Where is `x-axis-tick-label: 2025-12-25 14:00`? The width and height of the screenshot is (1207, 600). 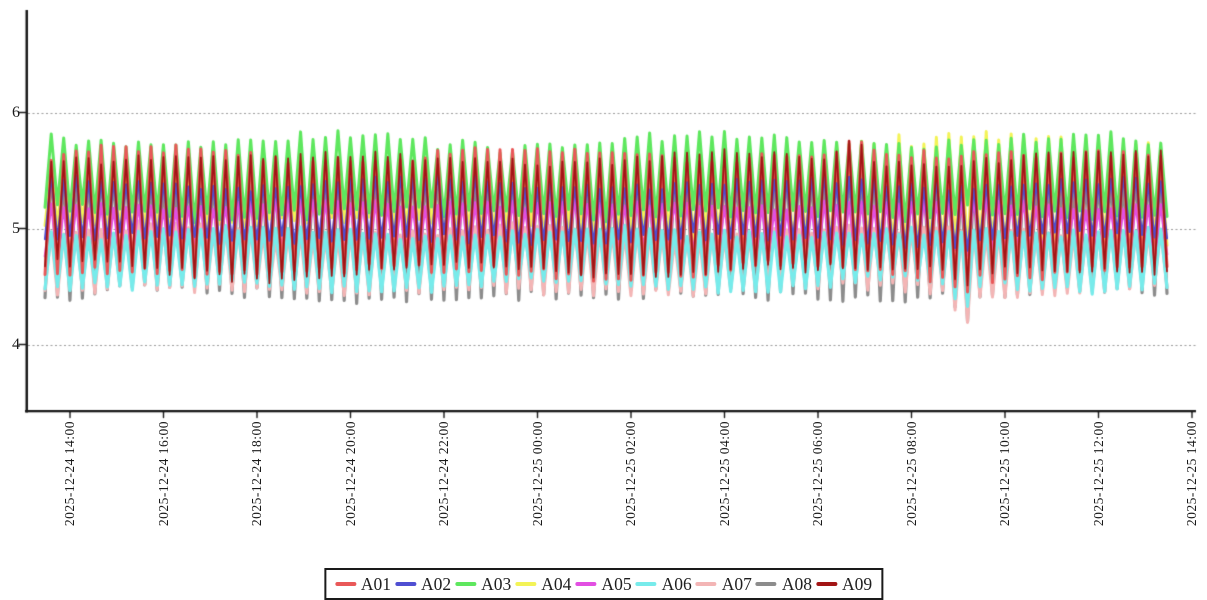
x-axis-tick-label: 2025-12-25 14:00 is located at coordinates (1191, 474).